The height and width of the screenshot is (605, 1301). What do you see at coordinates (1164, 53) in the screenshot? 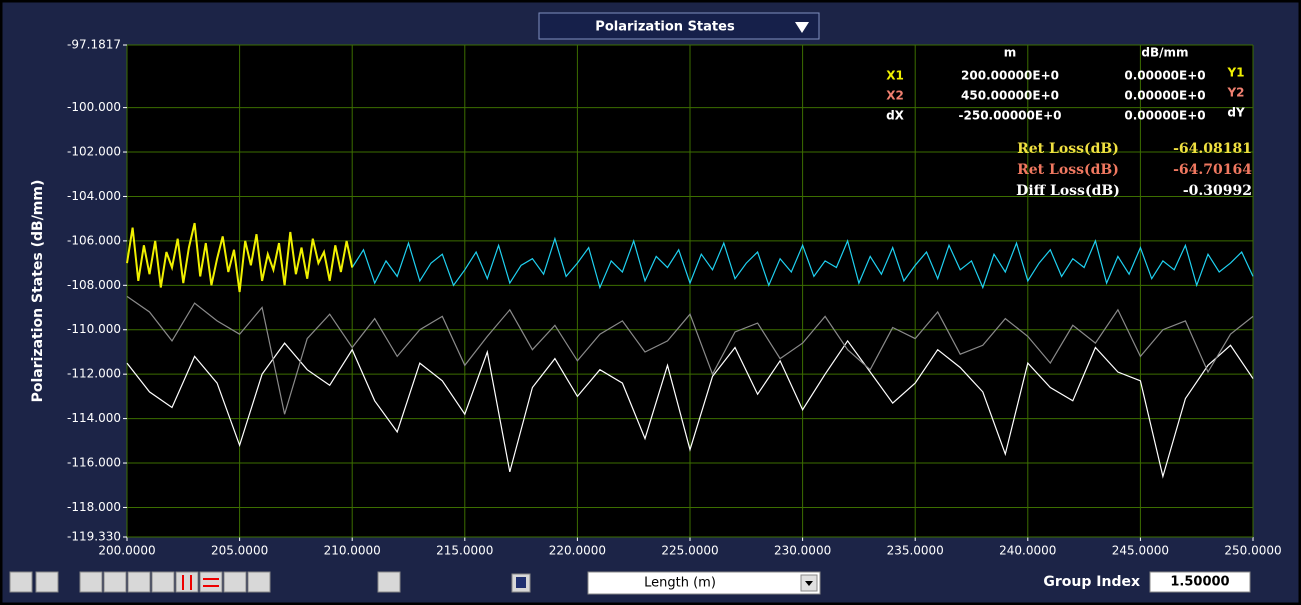
I see `readout-header: dB/mm` at bounding box center [1164, 53].